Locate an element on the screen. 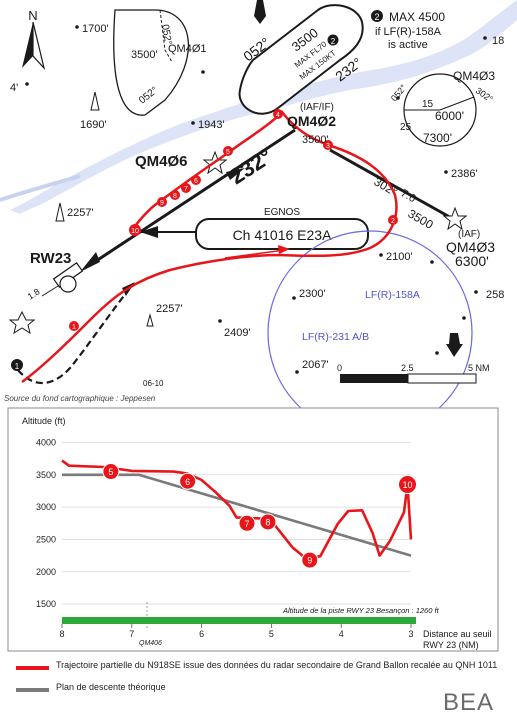 The image size is (517, 727). msa-circle: 15 6000' 25 7300' 052° 302° is located at coordinates (442, 110).